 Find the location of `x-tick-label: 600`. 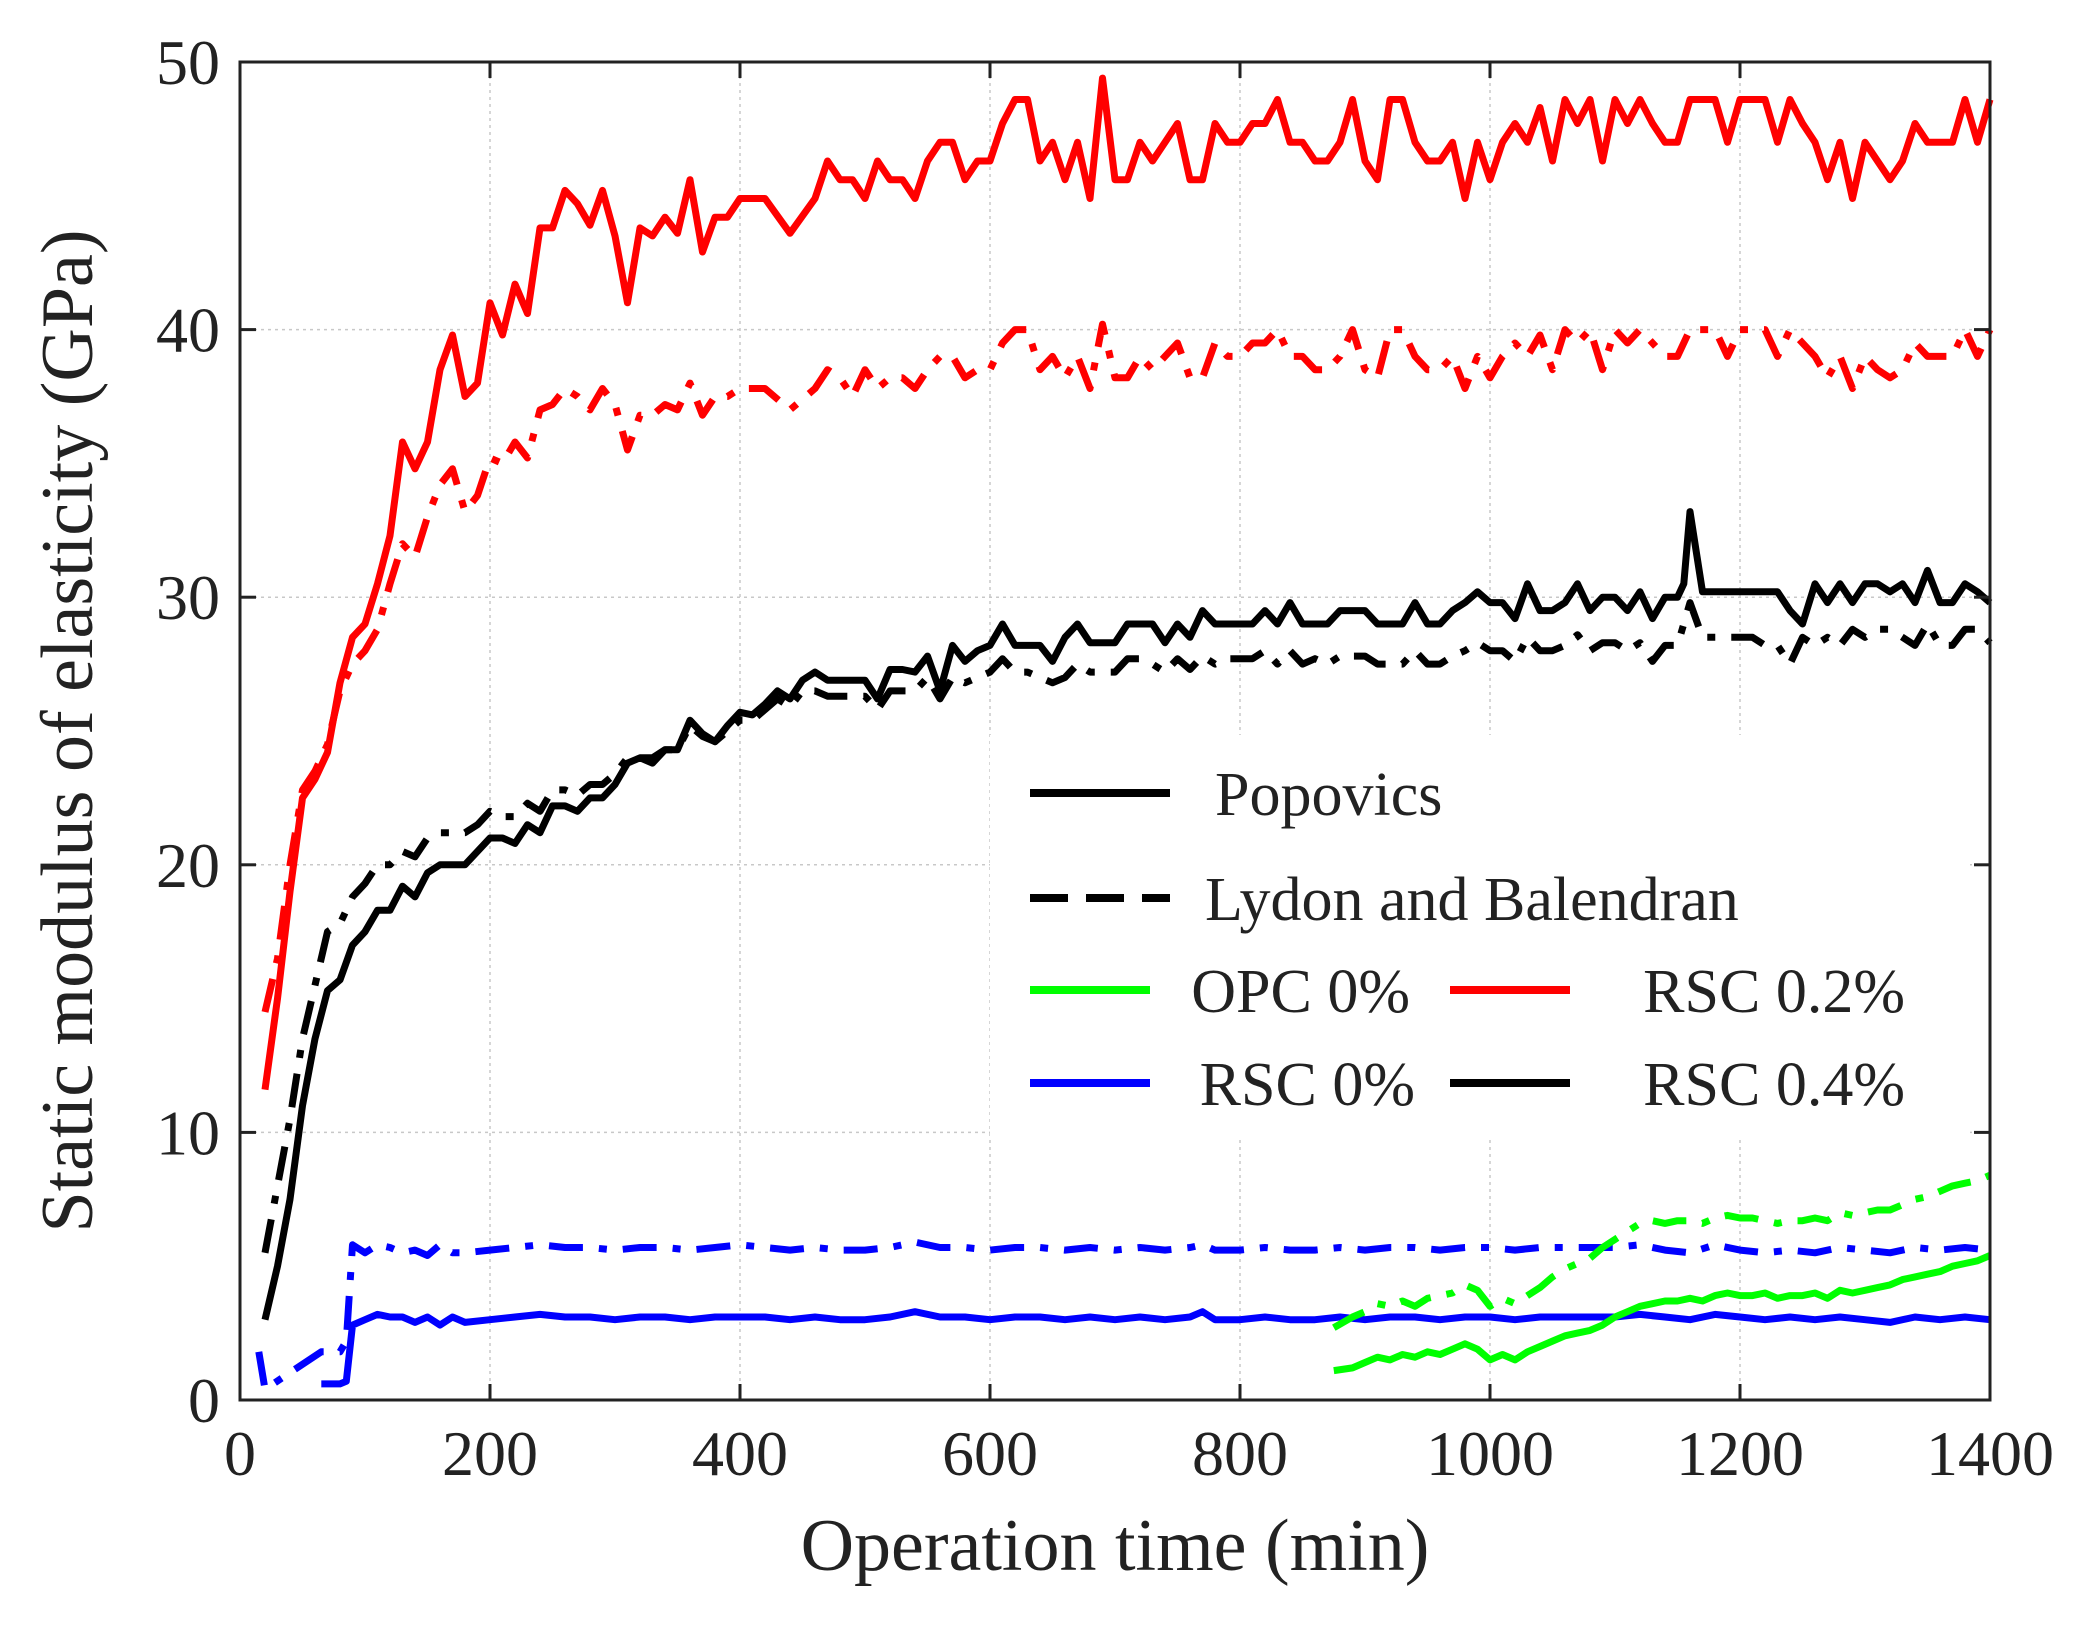

x-tick-label: 600 is located at coordinates (990, 1453).